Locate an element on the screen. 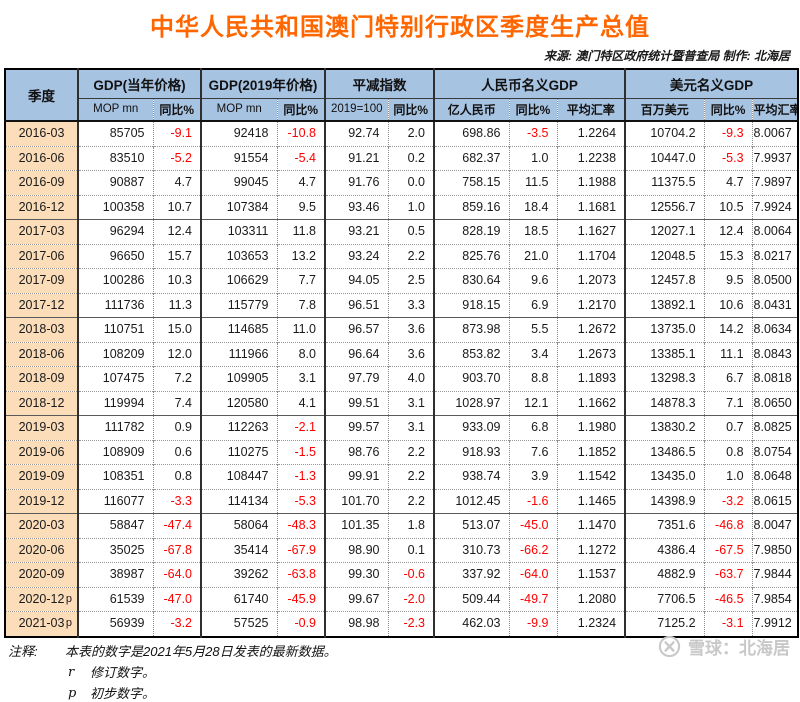 The width and height of the screenshot is (800, 702). data-cell: 337.92 is located at coordinates (472, 574).